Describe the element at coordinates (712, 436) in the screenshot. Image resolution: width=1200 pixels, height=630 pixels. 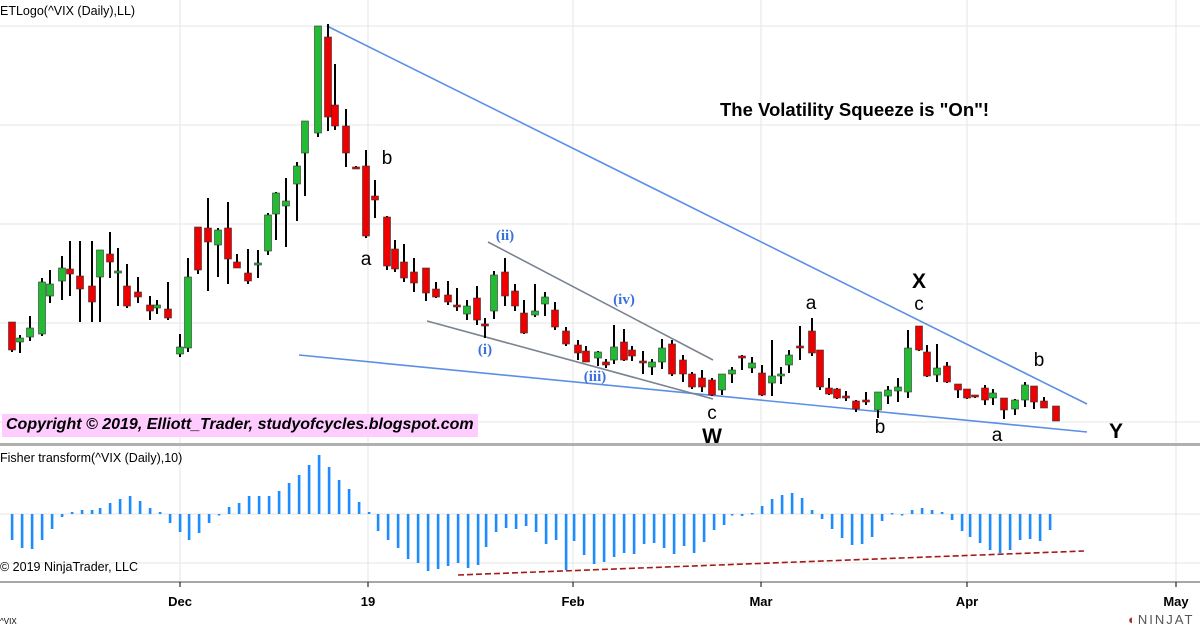
I see `wave-label: W` at that location.